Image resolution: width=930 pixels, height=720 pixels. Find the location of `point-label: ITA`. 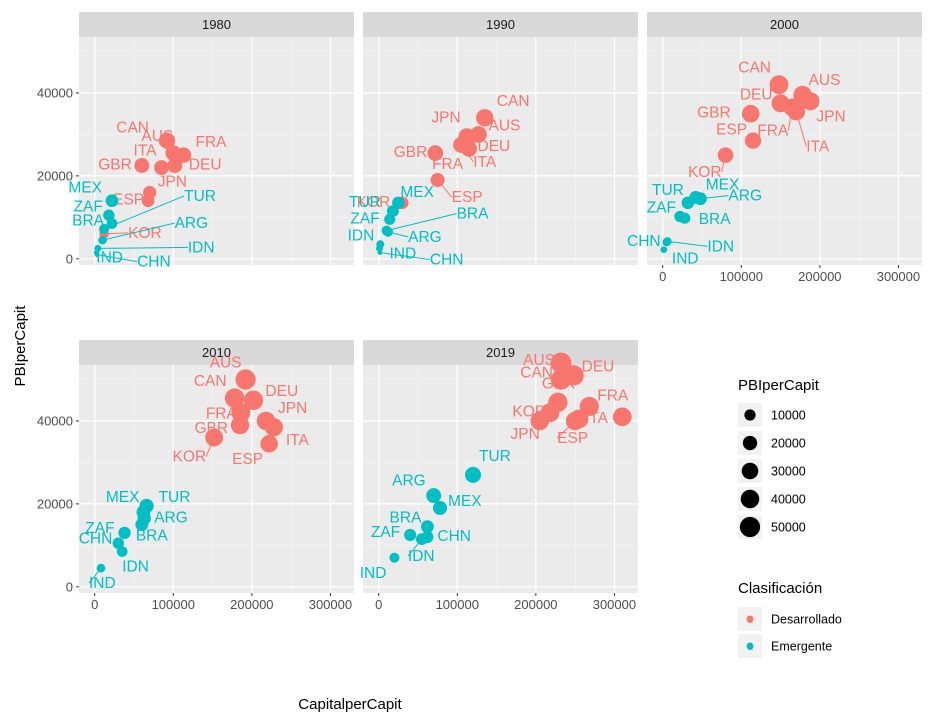

point-label: ITA is located at coordinates (485, 162).